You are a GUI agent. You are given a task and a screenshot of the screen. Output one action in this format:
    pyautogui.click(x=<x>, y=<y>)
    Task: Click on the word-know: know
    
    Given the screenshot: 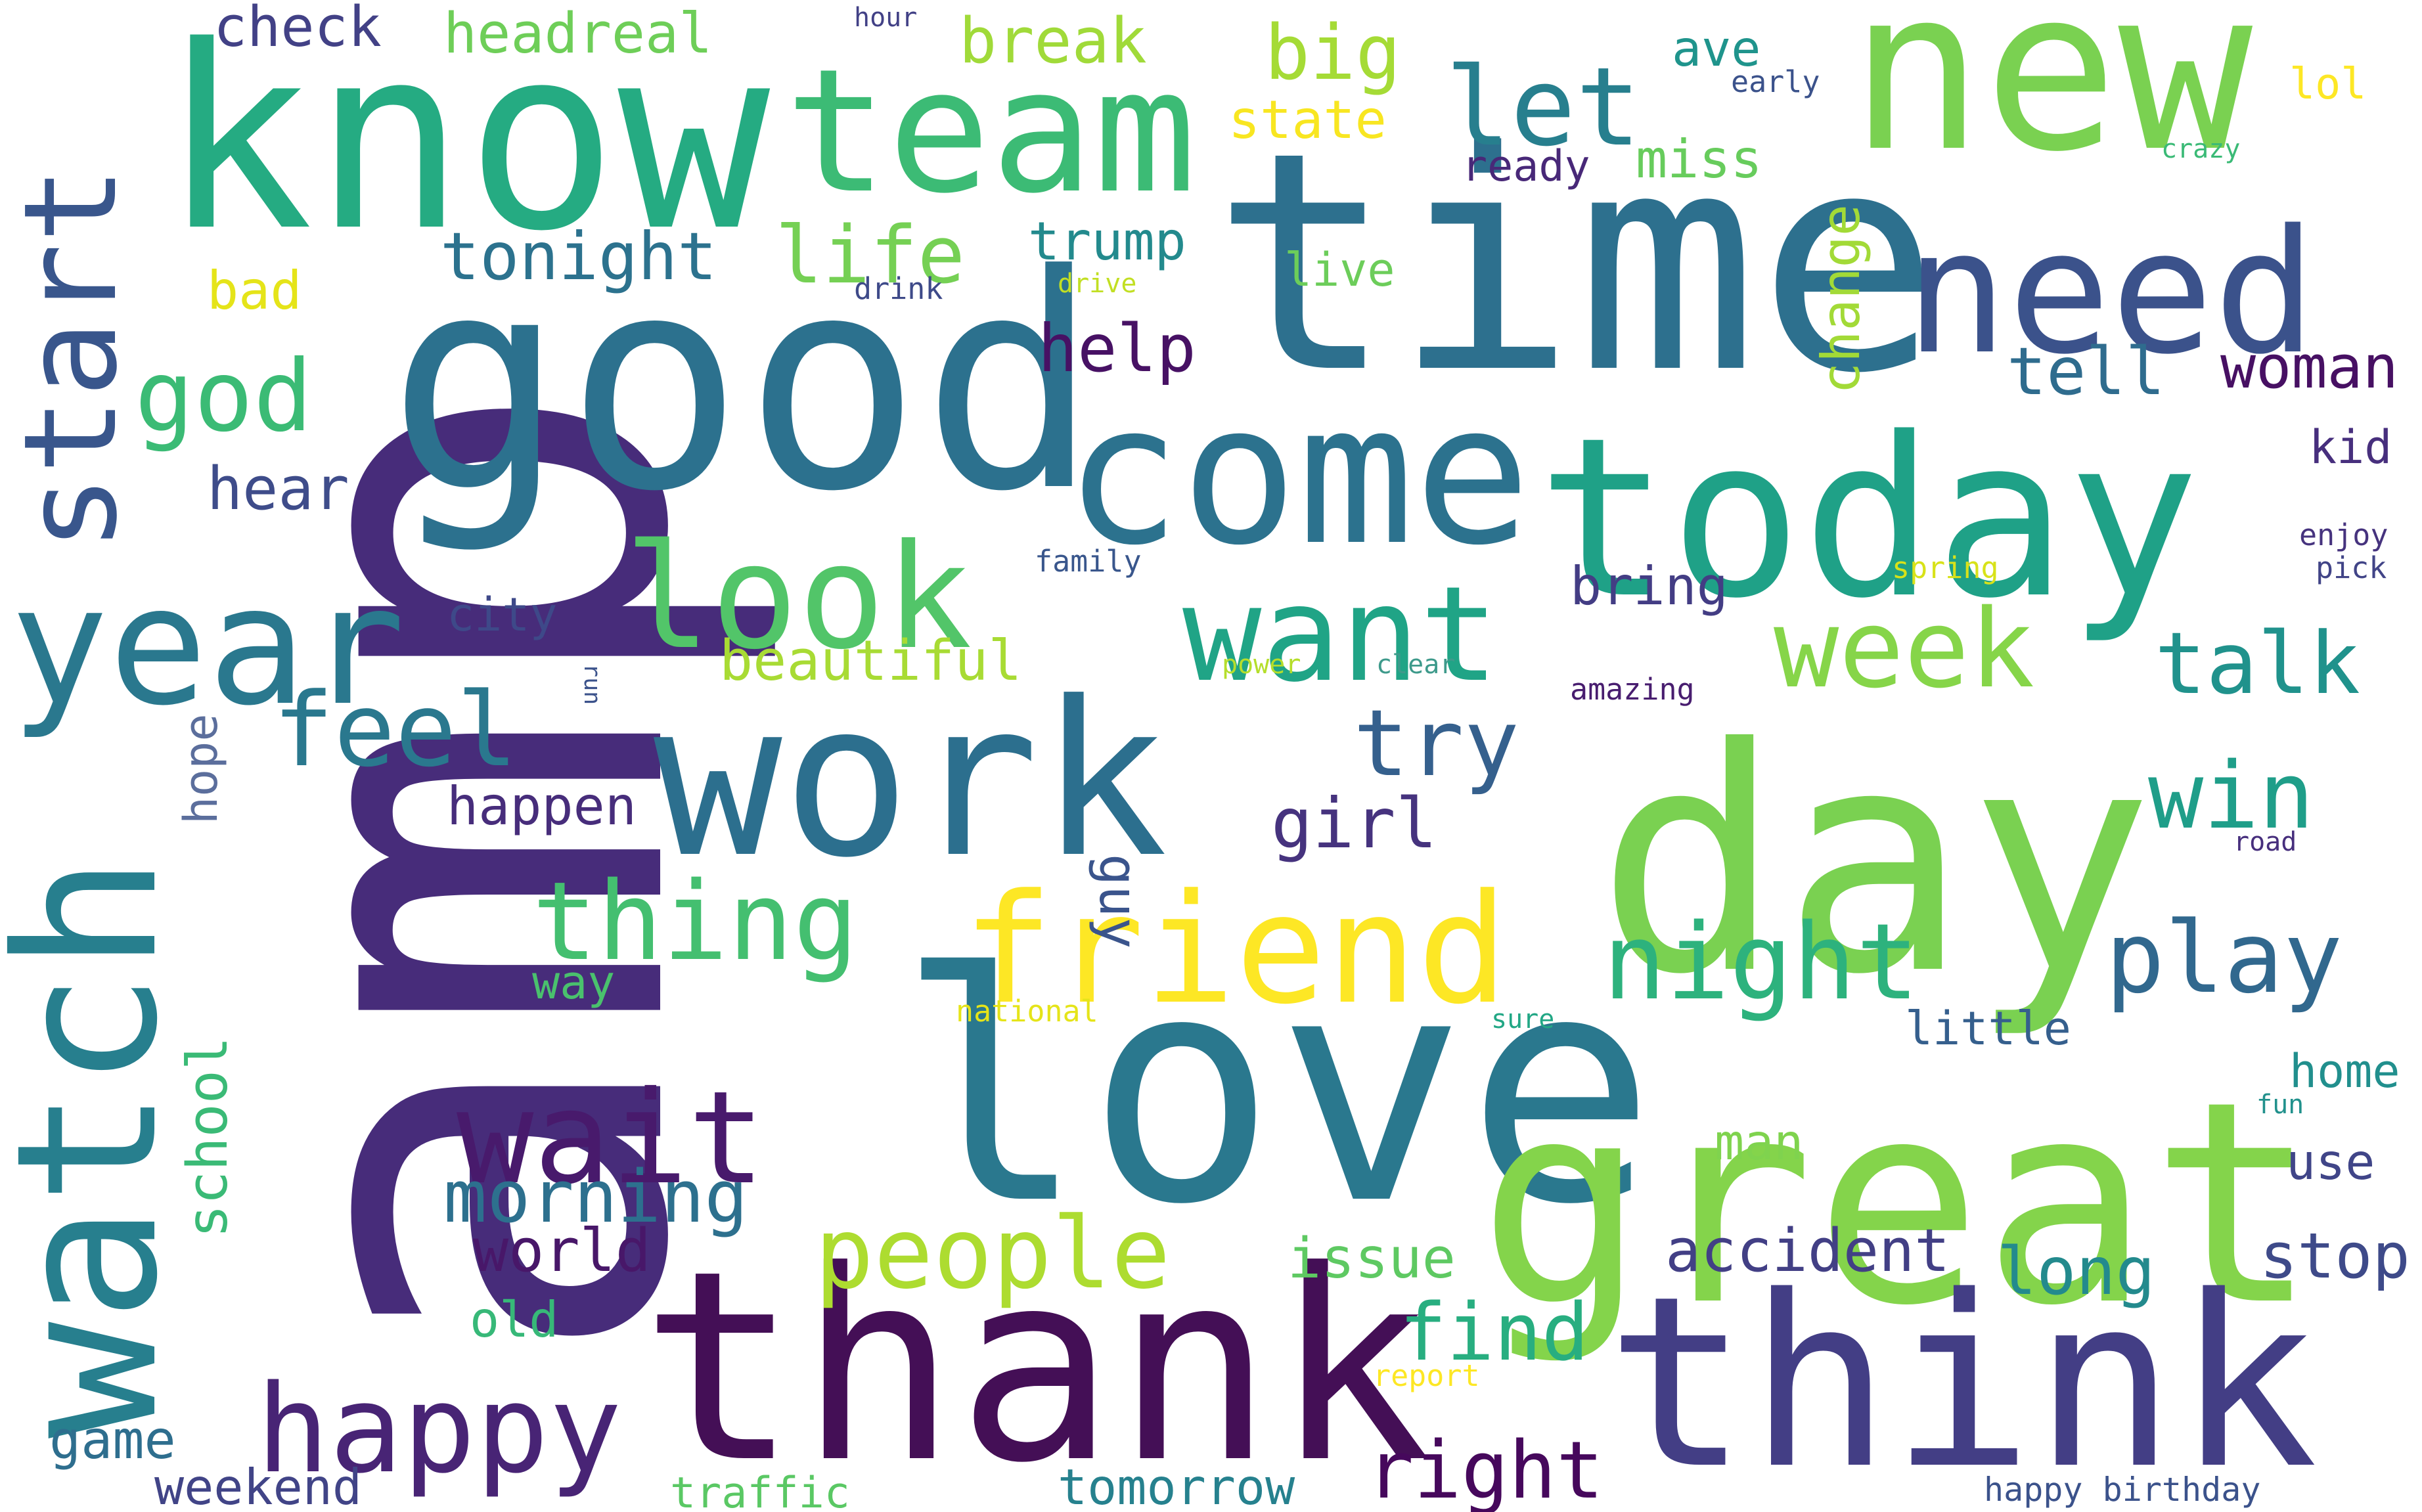 What is the action you would take?
    pyautogui.click(x=467, y=143)
    